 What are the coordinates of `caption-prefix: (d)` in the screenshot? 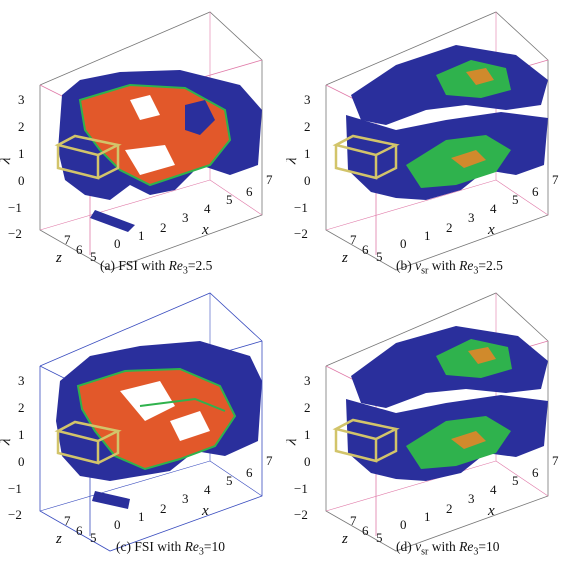 It's located at (406, 546).